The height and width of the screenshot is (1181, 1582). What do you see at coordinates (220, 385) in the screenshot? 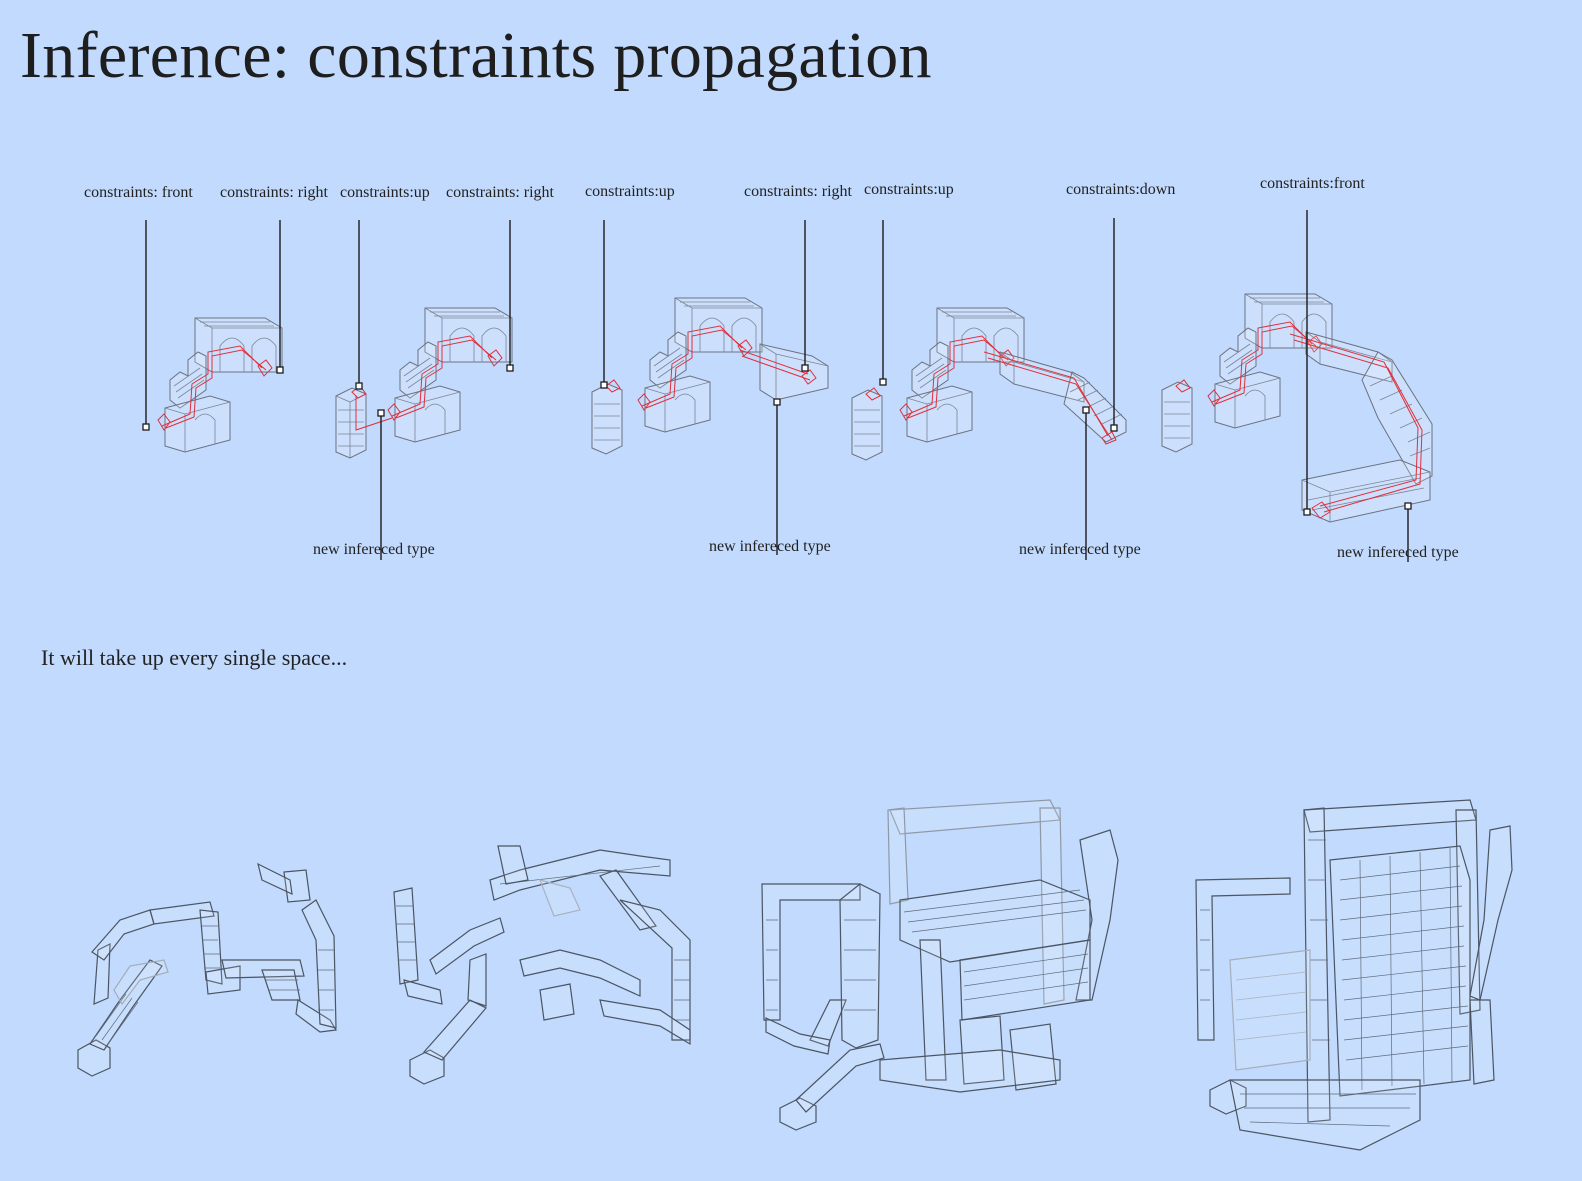
I see `step-1-module` at bounding box center [220, 385].